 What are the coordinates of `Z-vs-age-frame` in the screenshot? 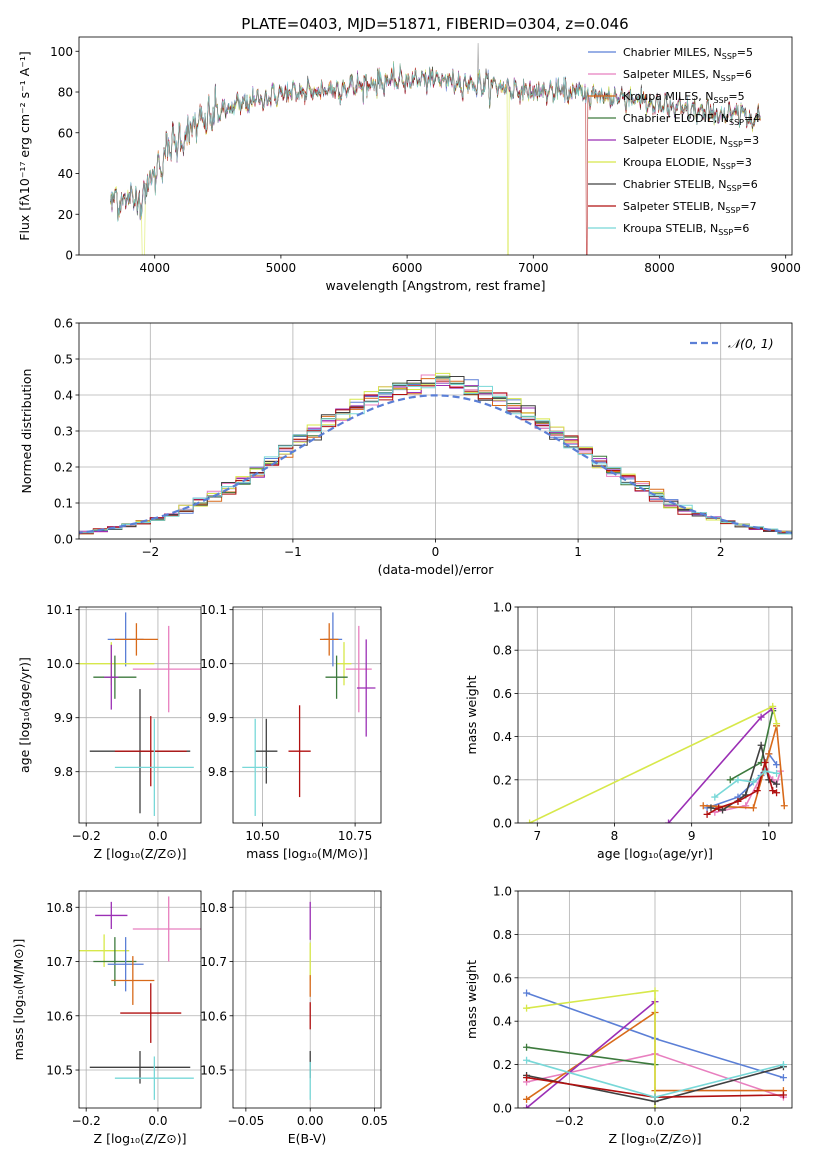 It's located at (140, 715).